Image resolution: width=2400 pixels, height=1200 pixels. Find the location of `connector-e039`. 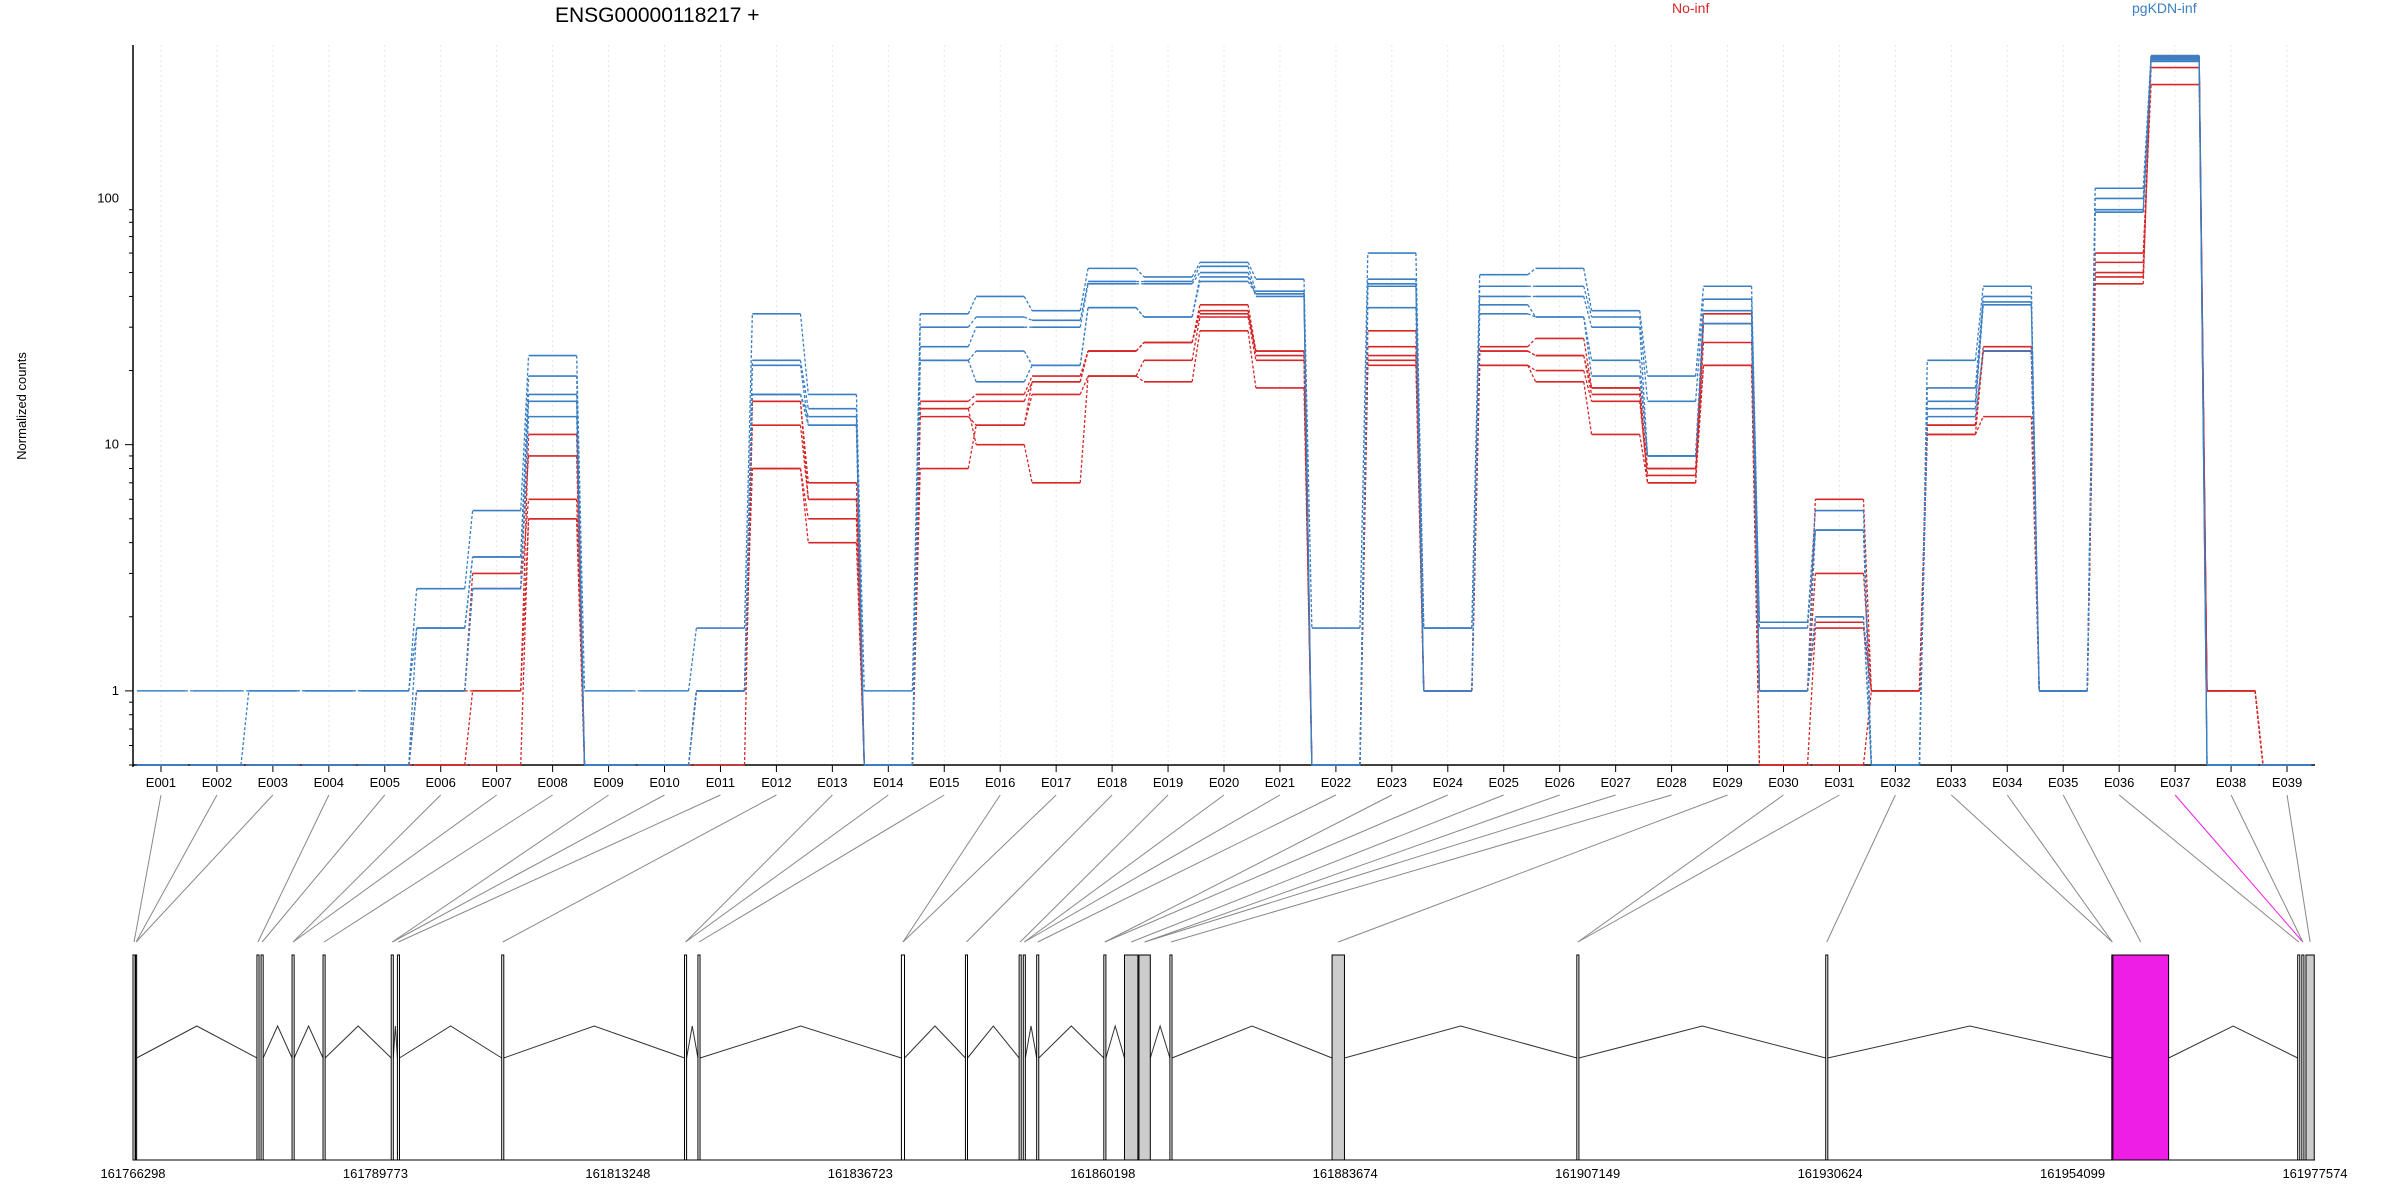

connector-e039 is located at coordinates (2298, 868).